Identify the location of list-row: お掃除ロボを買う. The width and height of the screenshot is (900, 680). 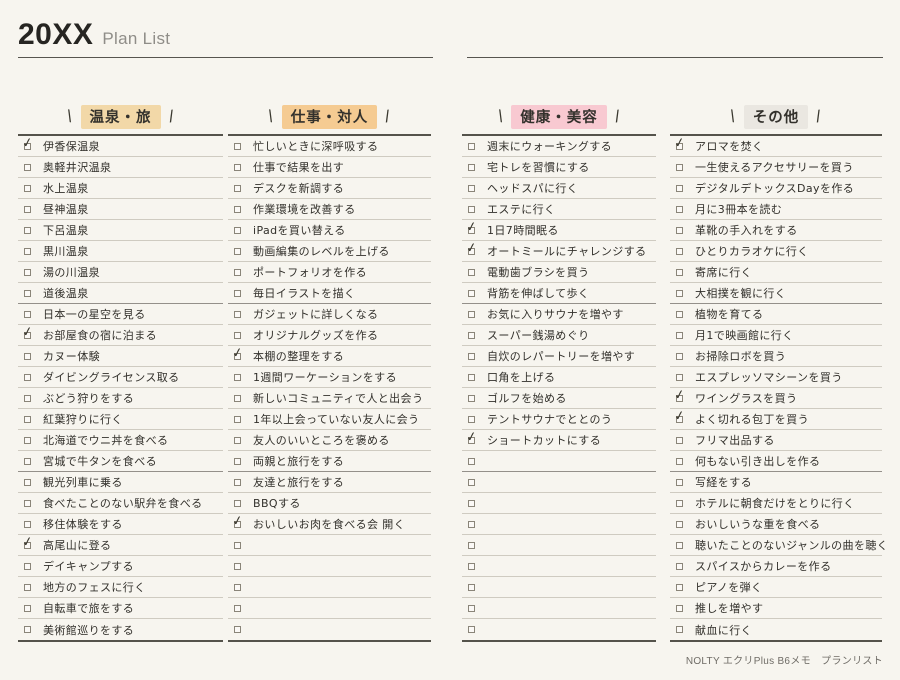
(776, 356).